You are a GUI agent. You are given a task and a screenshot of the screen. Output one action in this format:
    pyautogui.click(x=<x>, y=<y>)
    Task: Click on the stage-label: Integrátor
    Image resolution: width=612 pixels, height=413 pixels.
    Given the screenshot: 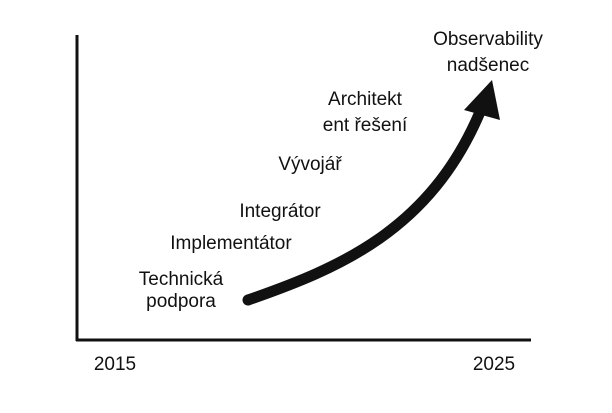 What is the action you would take?
    pyautogui.click(x=280, y=211)
    